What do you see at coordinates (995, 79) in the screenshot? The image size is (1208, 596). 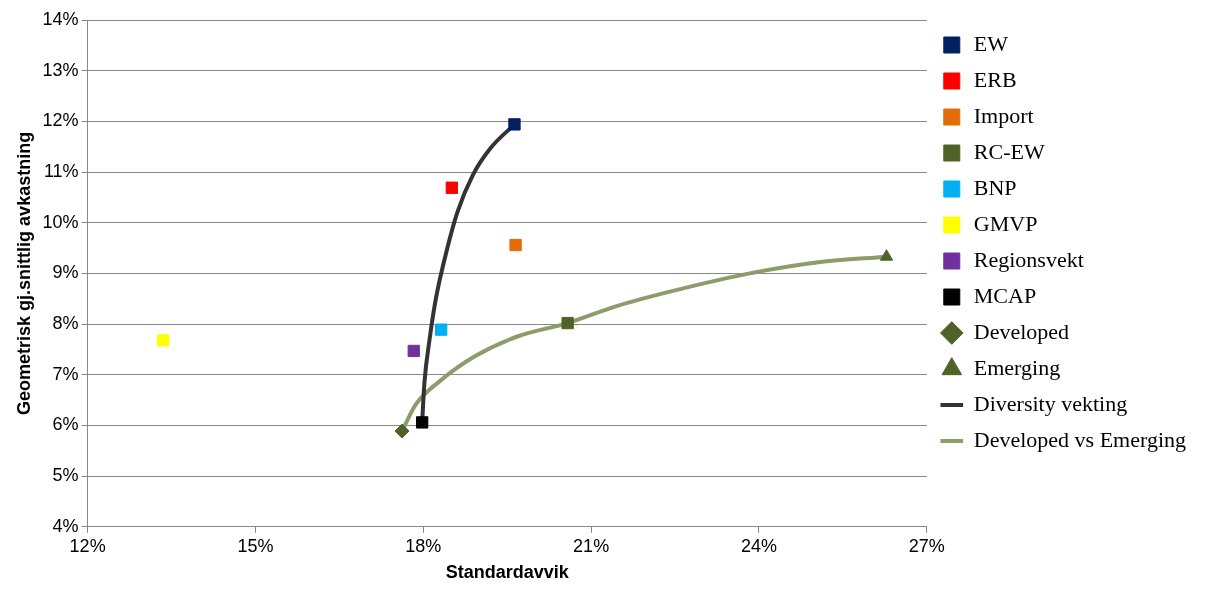 I see `legend-label: ERB` at bounding box center [995, 79].